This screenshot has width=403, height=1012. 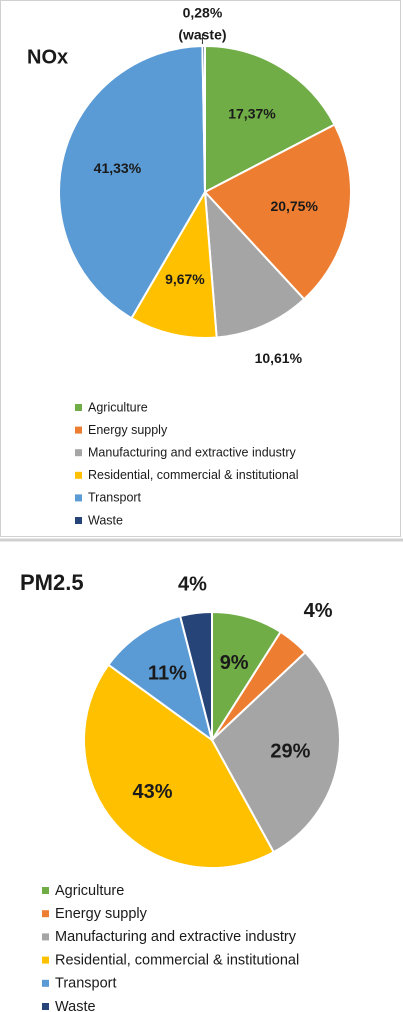 I want to click on data-label: 20,75%, so click(x=294, y=206).